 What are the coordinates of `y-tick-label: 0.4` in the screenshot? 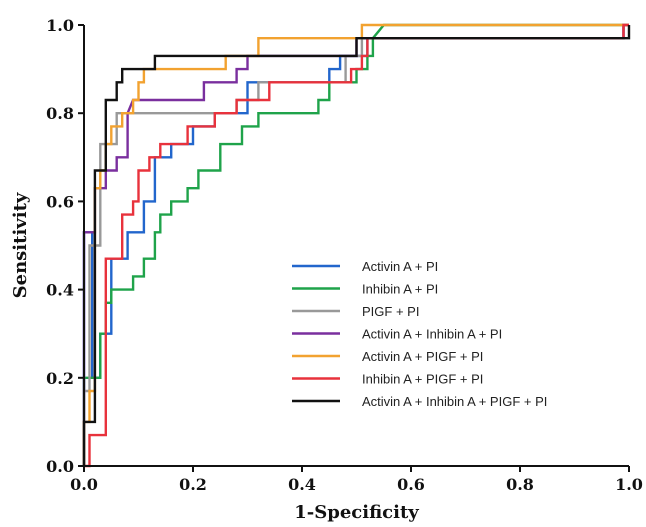 It's located at (60, 290).